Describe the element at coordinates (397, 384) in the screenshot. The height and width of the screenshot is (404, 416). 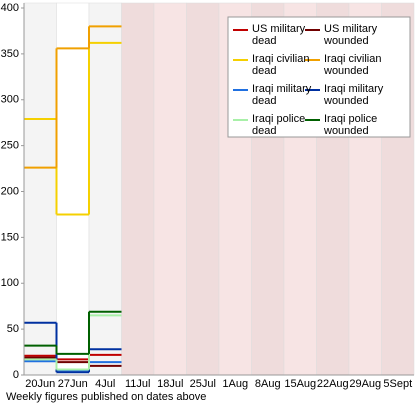
I see `x-tick-label: 5Sept` at that location.